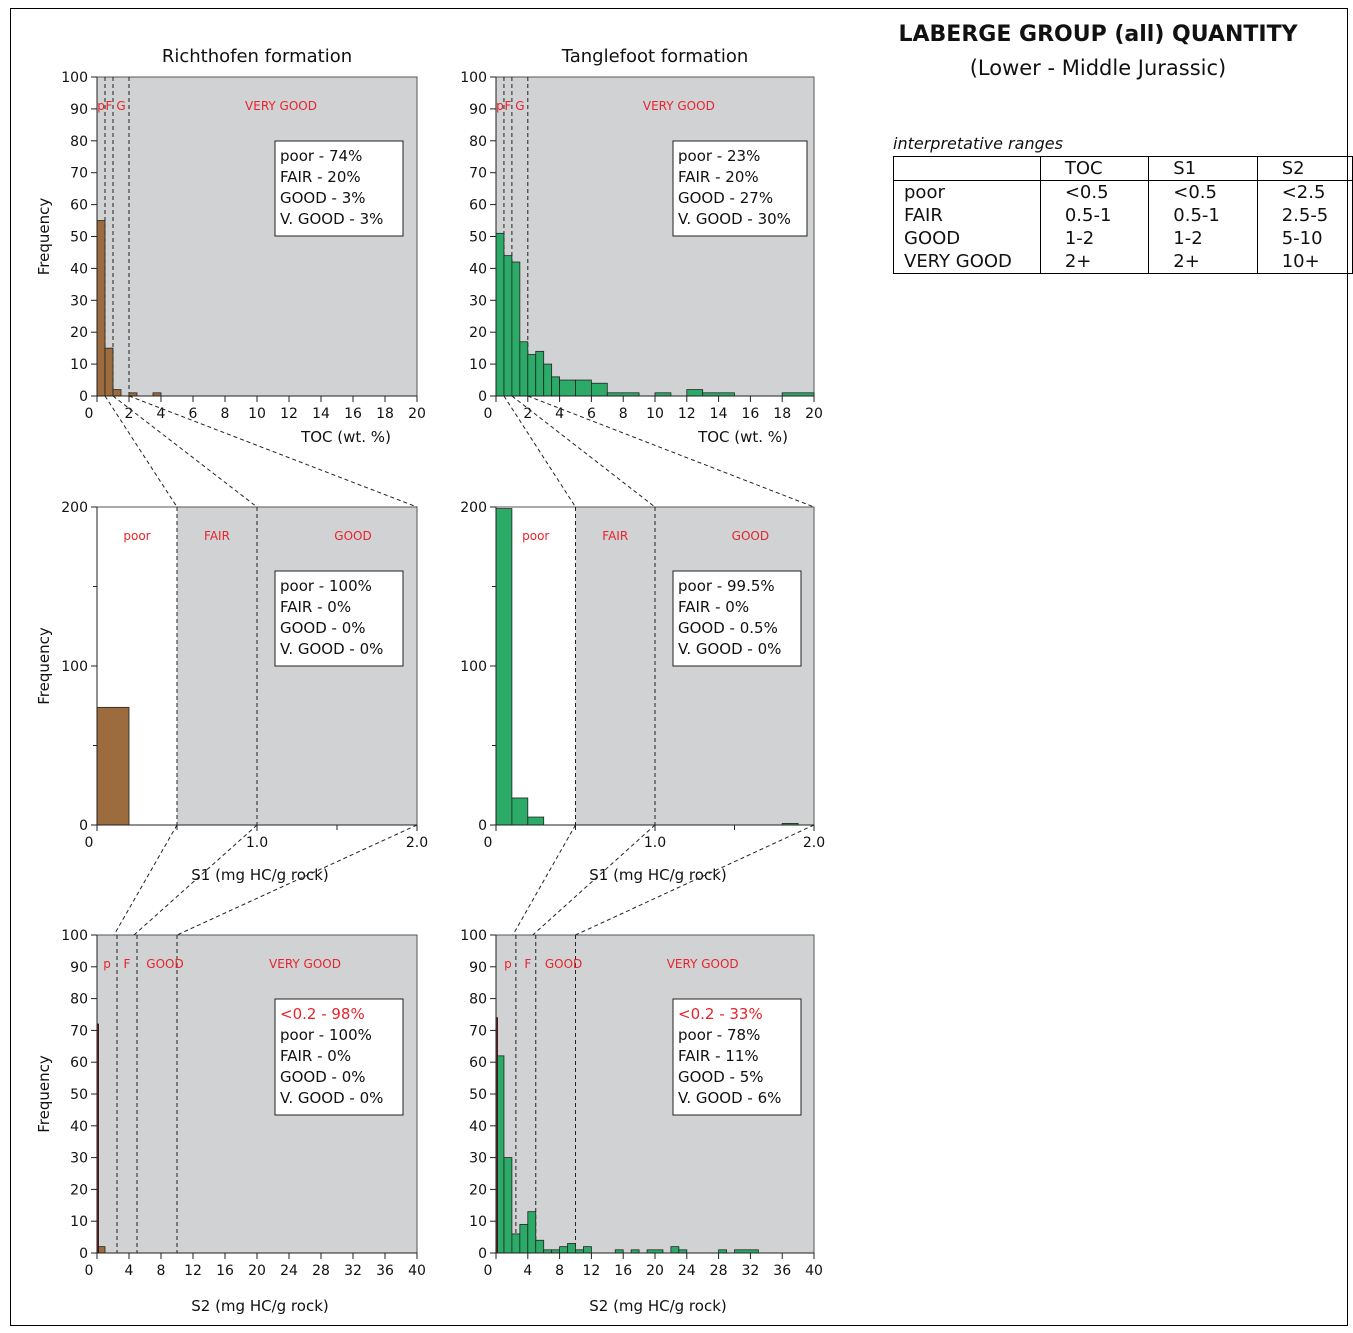 This screenshot has width=1353, height=1333. I want to click on ranges-cell: 1-2, so click(1094, 238).